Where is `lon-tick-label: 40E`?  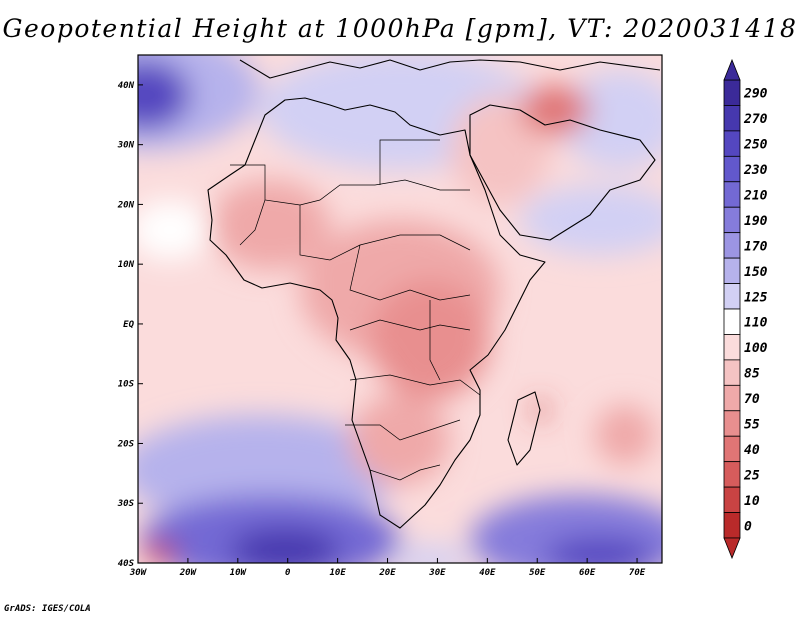
lon-tick-label: 40E is located at coordinates (487, 573).